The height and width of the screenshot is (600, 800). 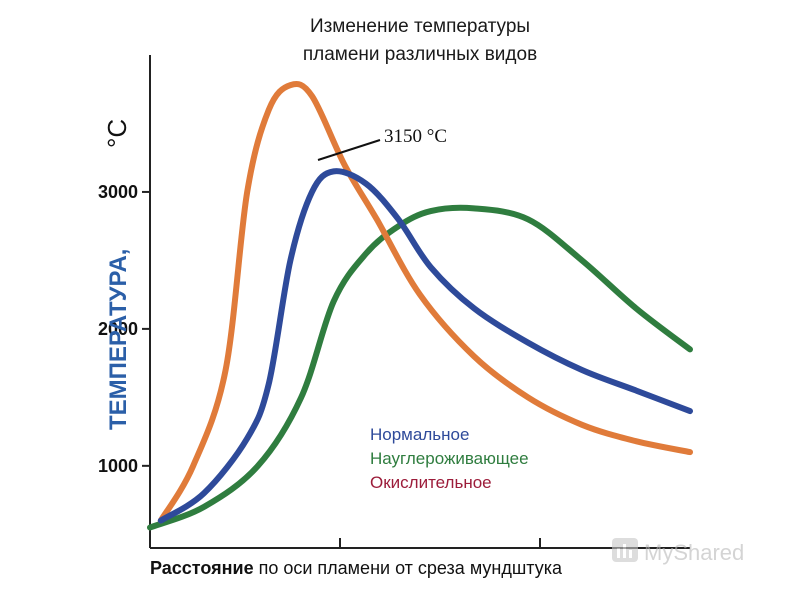 What do you see at coordinates (349, 150) in the screenshot?
I see `annotation-leader` at bounding box center [349, 150].